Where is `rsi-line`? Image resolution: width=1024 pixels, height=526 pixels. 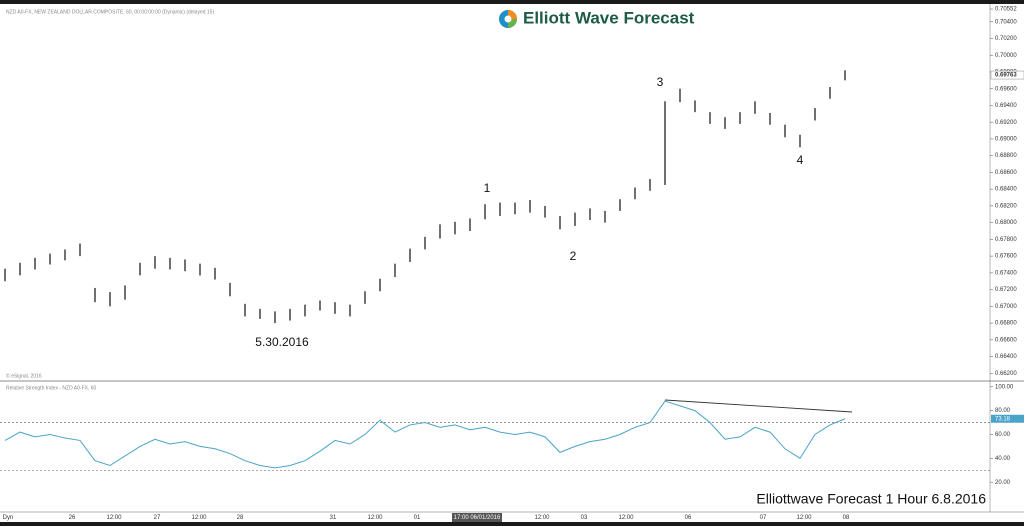 rsi-line is located at coordinates (425, 434).